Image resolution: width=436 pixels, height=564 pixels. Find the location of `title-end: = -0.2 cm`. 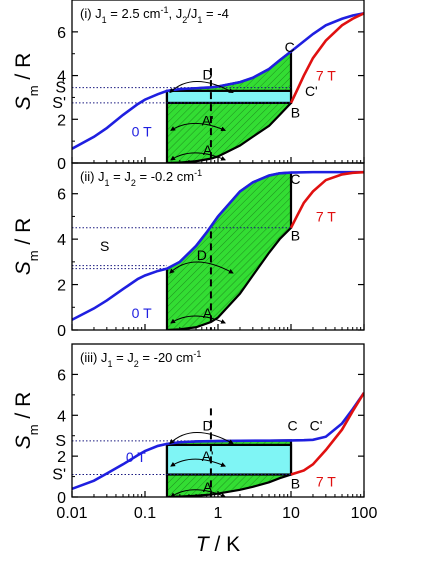

title-end: = -0.2 cm is located at coordinates (165, 176).